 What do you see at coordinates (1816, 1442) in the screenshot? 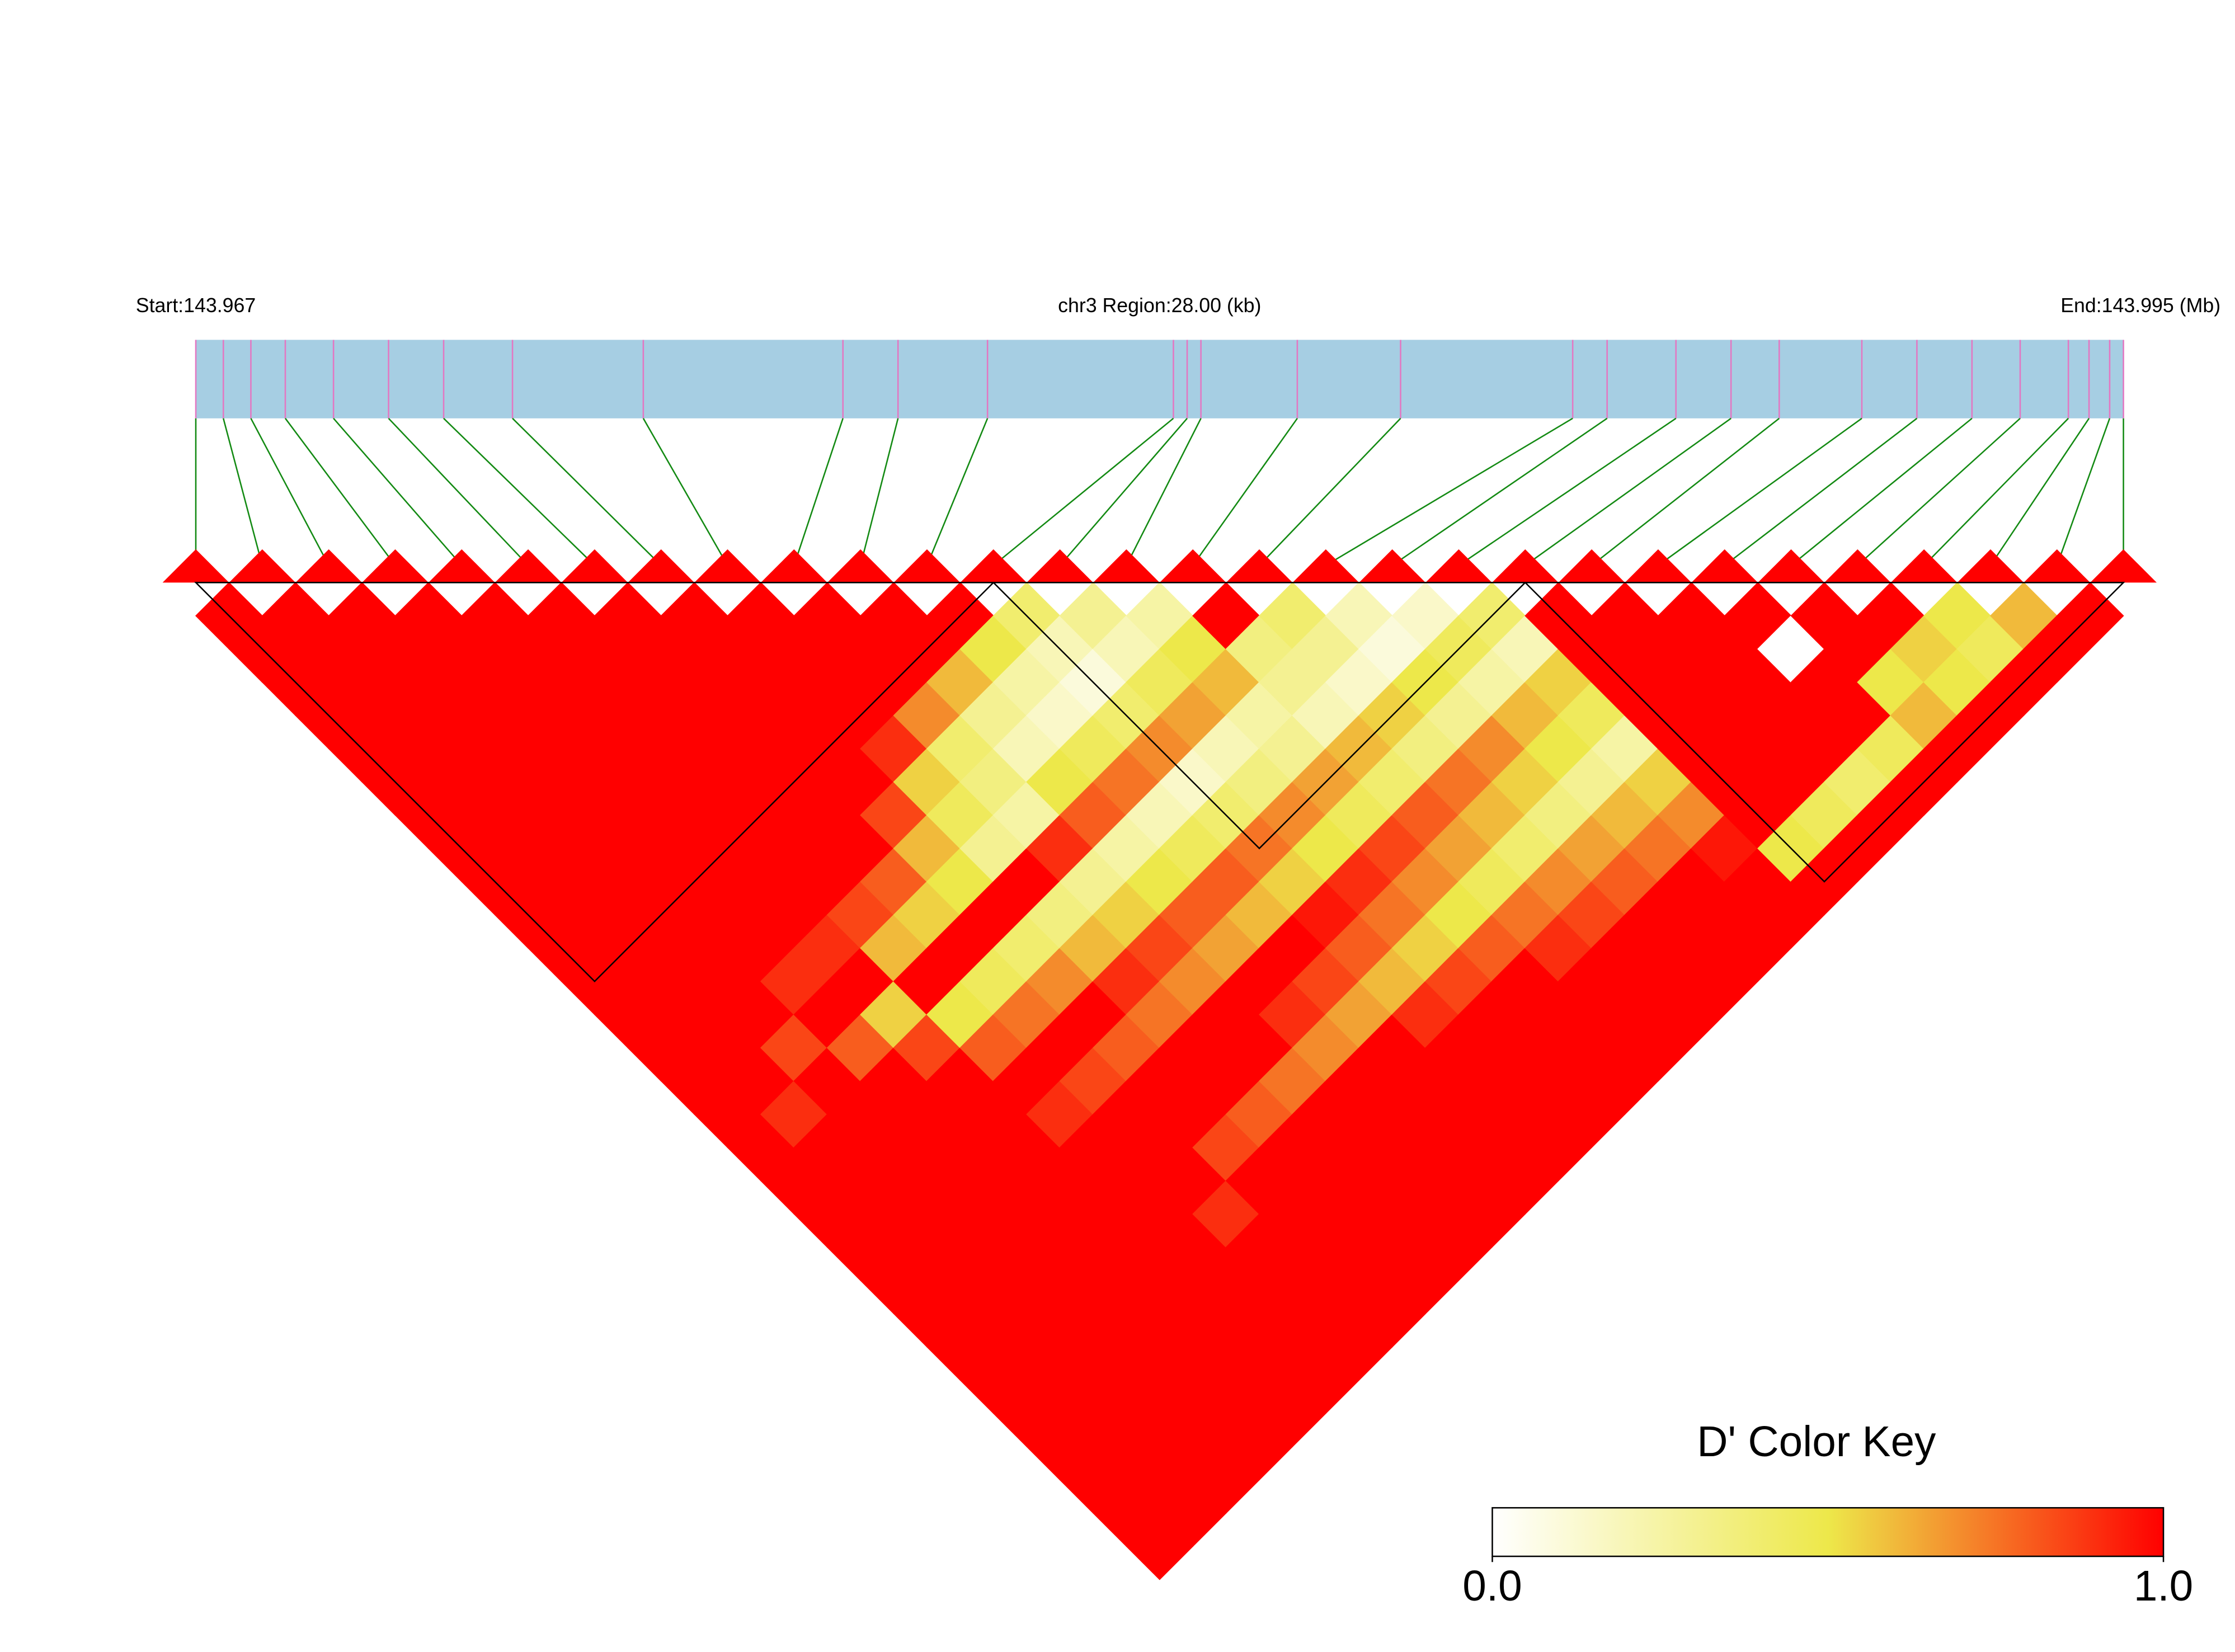
I see `legend-title: D' Color Key` at bounding box center [1816, 1442].